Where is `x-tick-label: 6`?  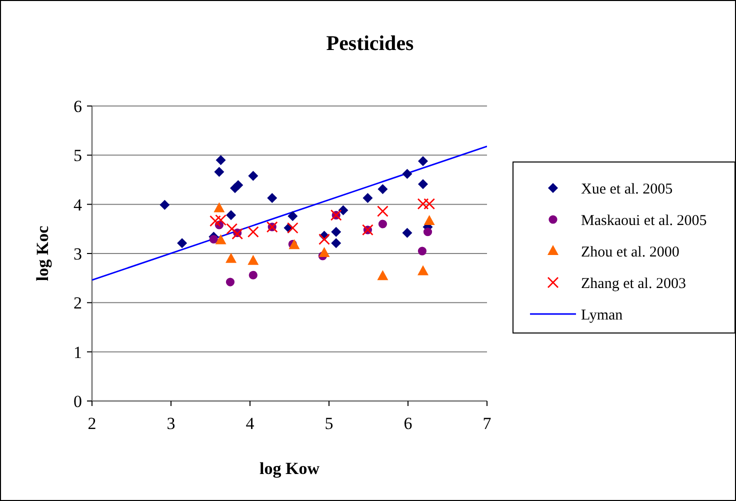
x-tick-label: 6 is located at coordinates (408, 423).